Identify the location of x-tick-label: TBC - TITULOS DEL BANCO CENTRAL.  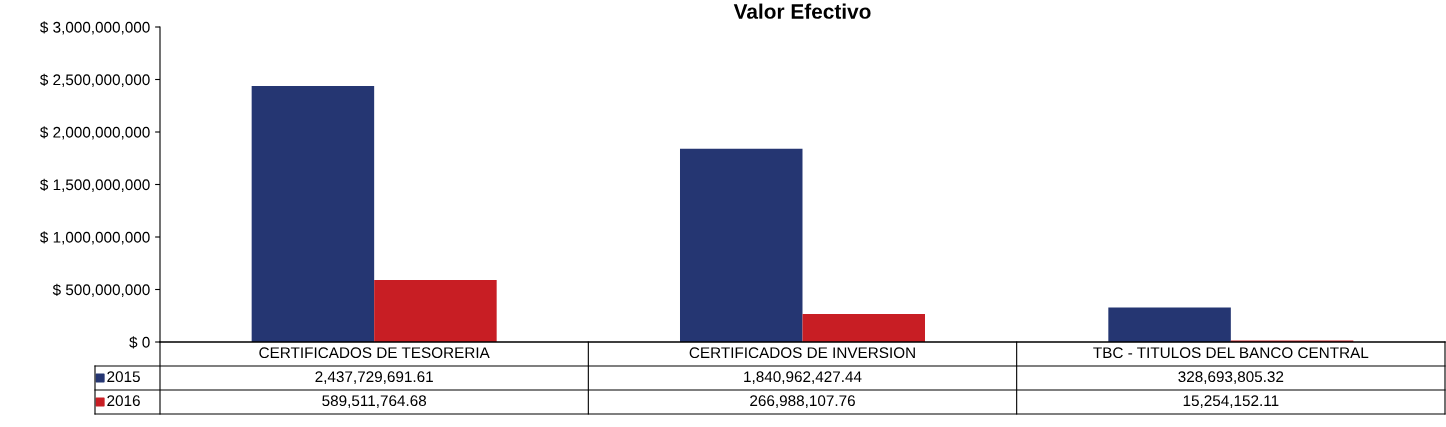
(1231, 353).